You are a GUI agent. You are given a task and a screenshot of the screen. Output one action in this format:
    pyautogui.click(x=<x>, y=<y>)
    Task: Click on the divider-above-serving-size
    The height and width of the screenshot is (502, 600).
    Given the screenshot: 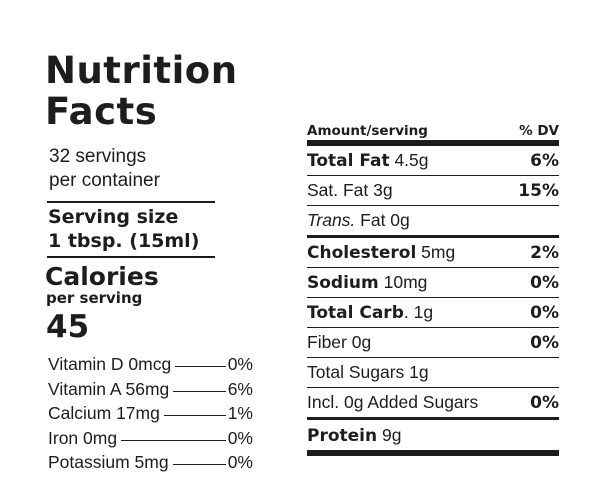 What is the action you would take?
    pyautogui.click(x=131, y=202)
    